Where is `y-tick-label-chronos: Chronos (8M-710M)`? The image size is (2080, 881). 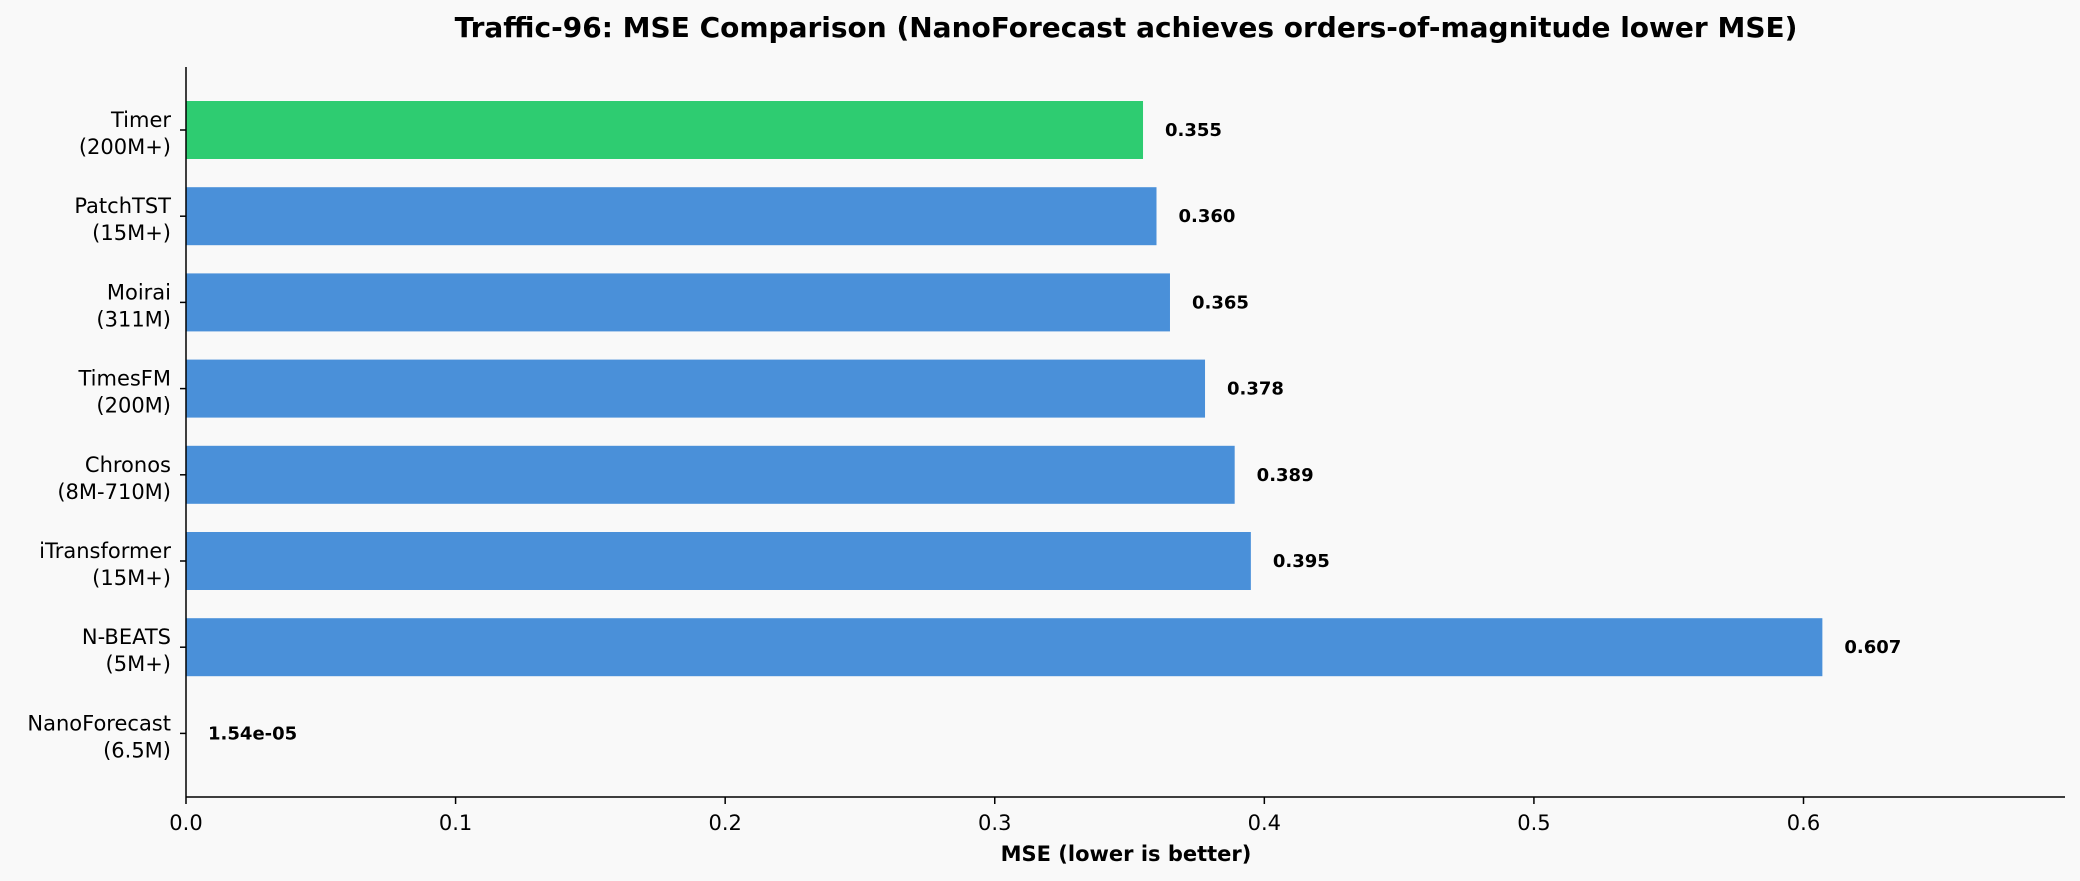
y-tick-label-chronos: Chronos (8M-710M) is located at coordinates (114, 478).